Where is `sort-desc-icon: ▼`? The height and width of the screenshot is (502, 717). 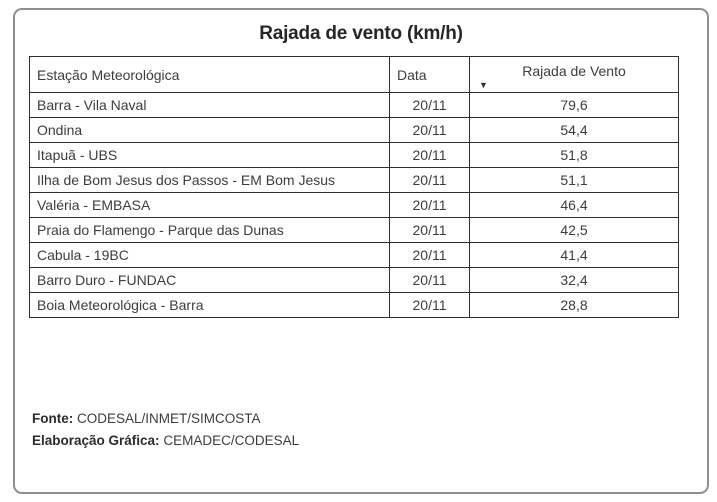 sort-desc-icon: ▼ is located at coordinates (483, 85).